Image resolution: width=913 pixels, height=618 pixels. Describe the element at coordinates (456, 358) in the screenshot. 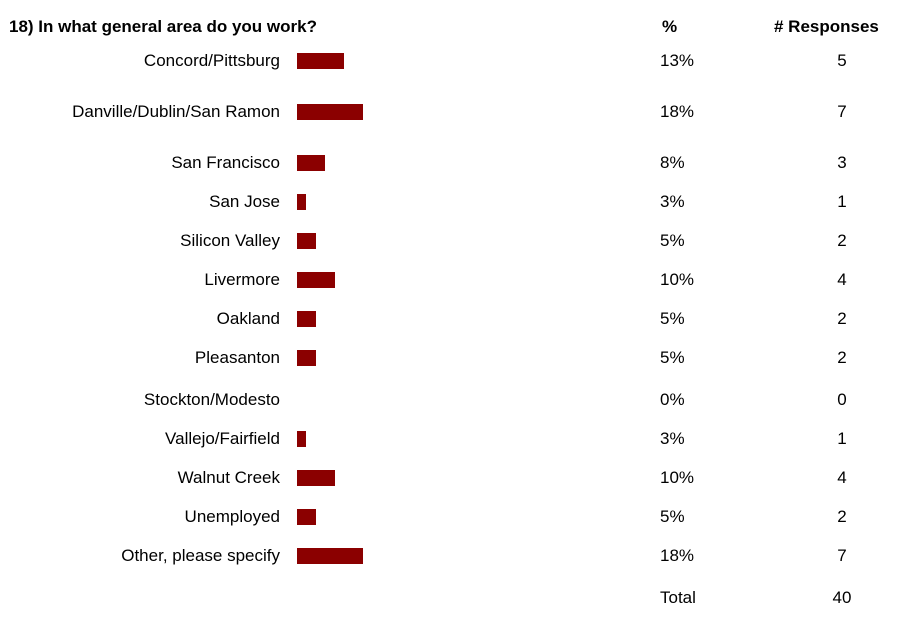

I see `table-row: Pleasanton 5% 2` at that location.